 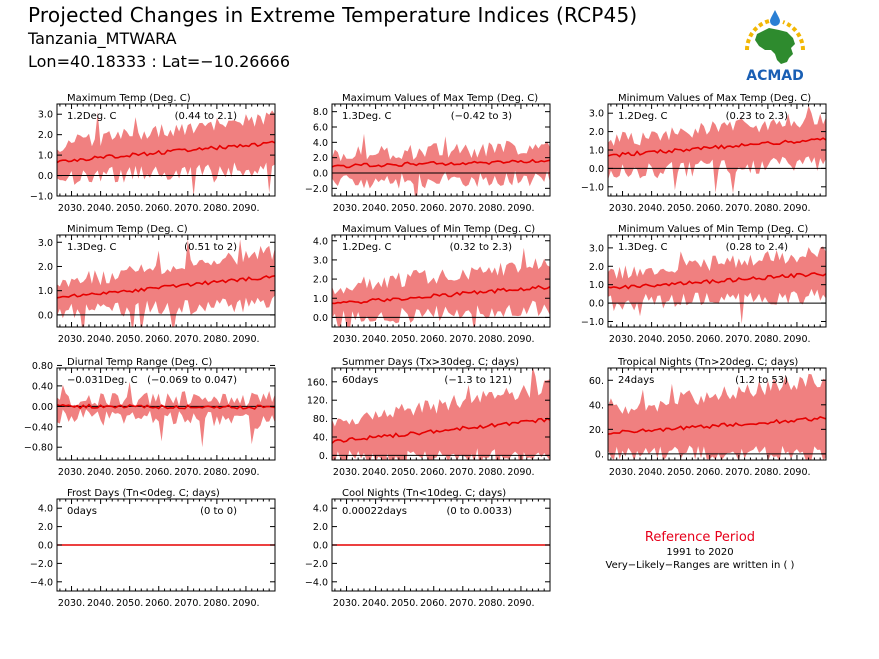 What do you see at coordinates (713, 229) in the screenshot?
I see `panel-title: Minimum Values of Min Temp (Deg. C)` at bounding box center [713, 229].